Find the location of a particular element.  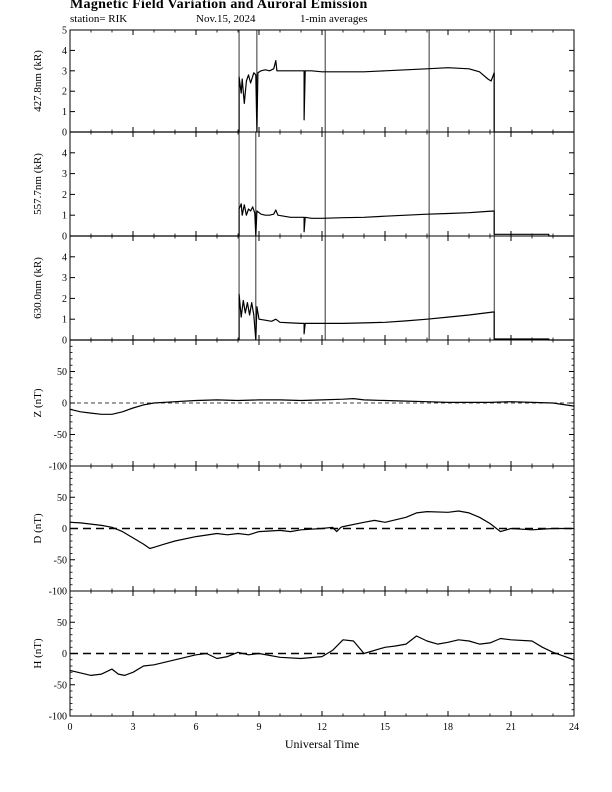

panel-2: 0 1 2 3 4 557.7nm (kR) is located at coordinates (303, 187).